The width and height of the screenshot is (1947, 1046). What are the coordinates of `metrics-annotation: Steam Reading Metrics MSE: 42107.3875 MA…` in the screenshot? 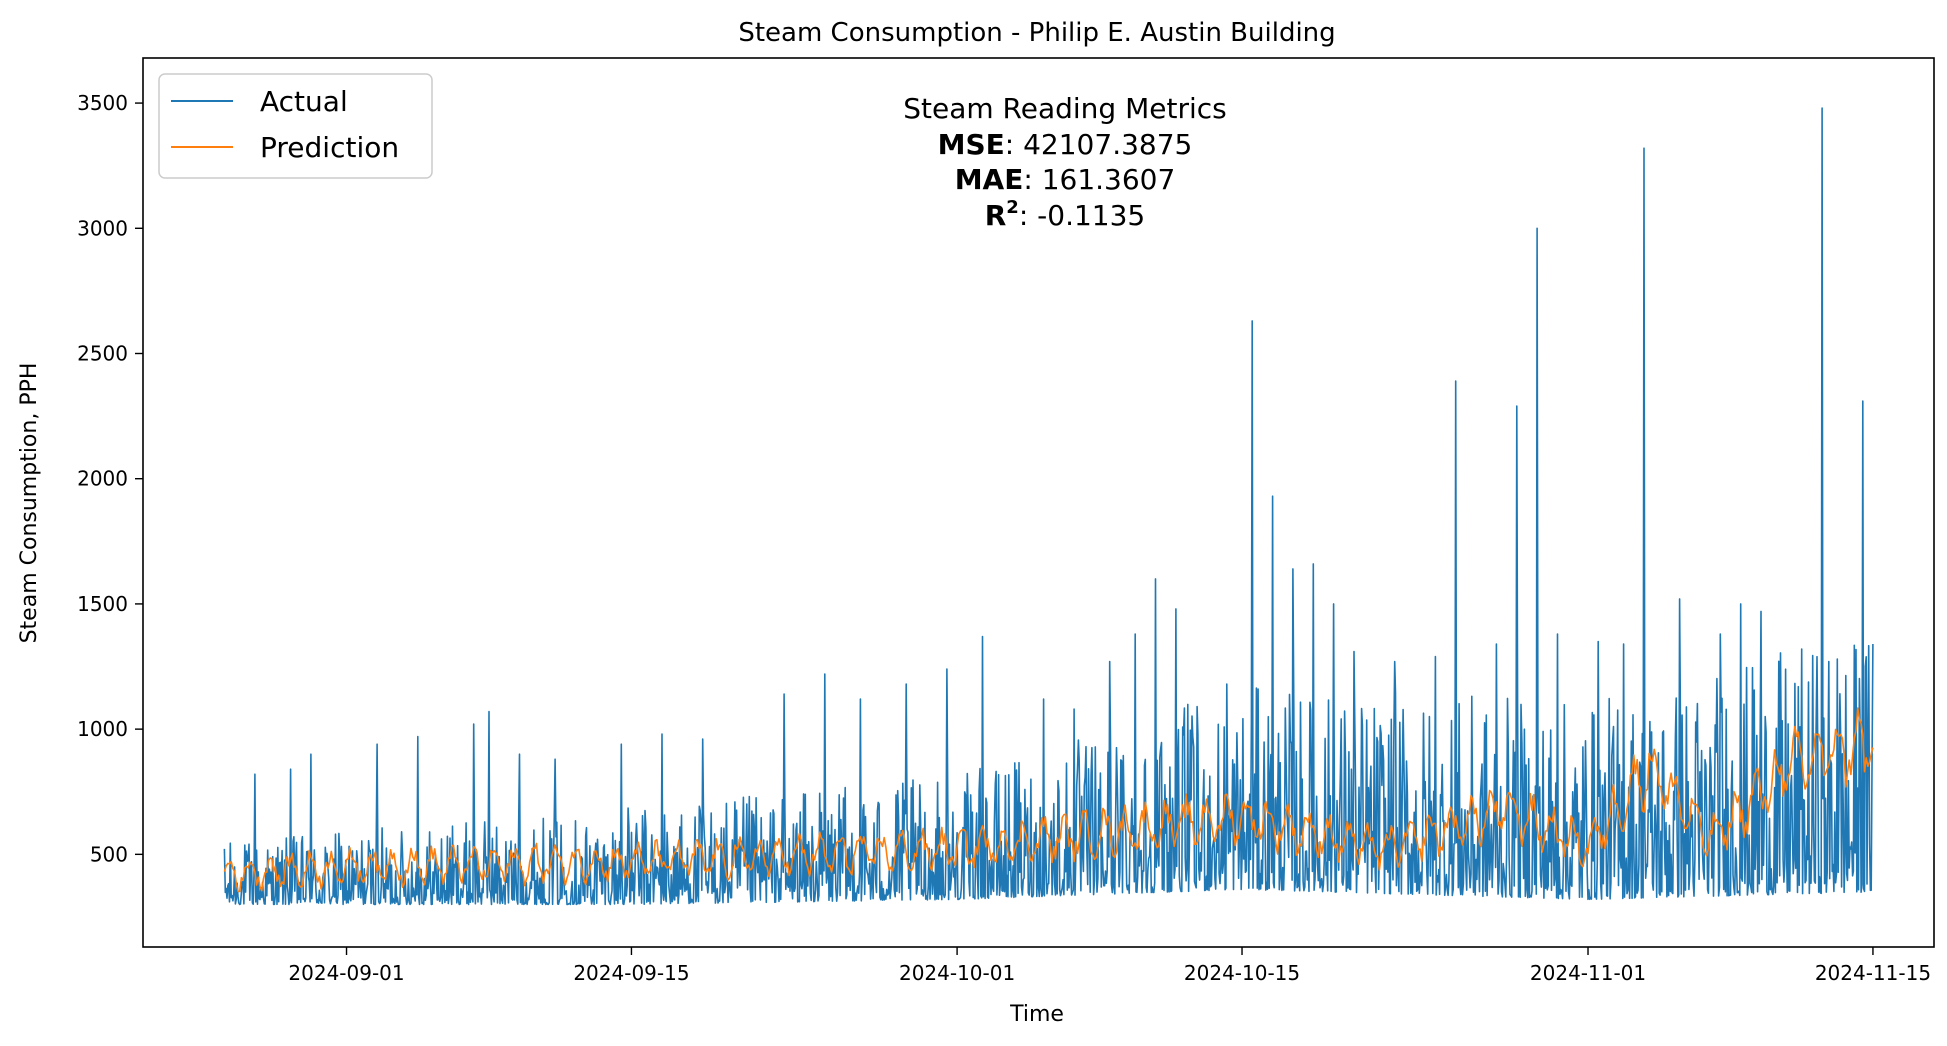 It's located at (1065, 162).